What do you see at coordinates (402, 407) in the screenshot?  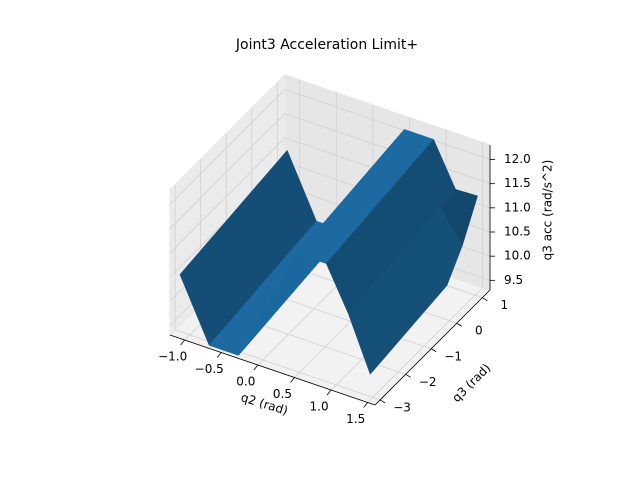 I see `y-tick-label: −3` at bounding box center [402, 407].